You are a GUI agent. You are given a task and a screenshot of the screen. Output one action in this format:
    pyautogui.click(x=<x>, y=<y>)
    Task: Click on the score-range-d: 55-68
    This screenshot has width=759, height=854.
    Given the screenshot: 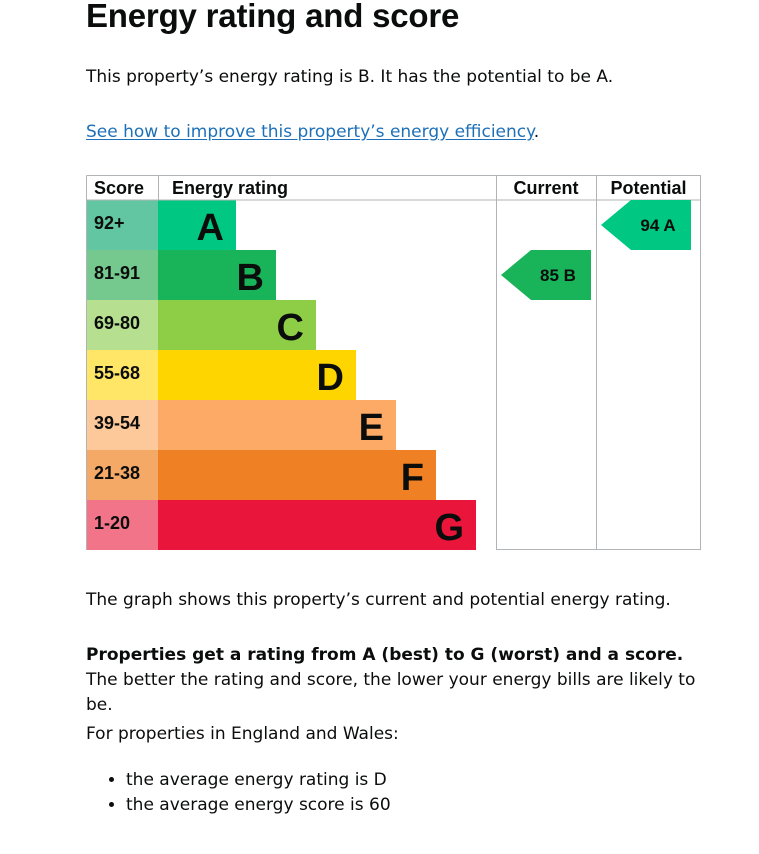 What is the action you would take?
    pyautogui.click(x=117, y=373)
    